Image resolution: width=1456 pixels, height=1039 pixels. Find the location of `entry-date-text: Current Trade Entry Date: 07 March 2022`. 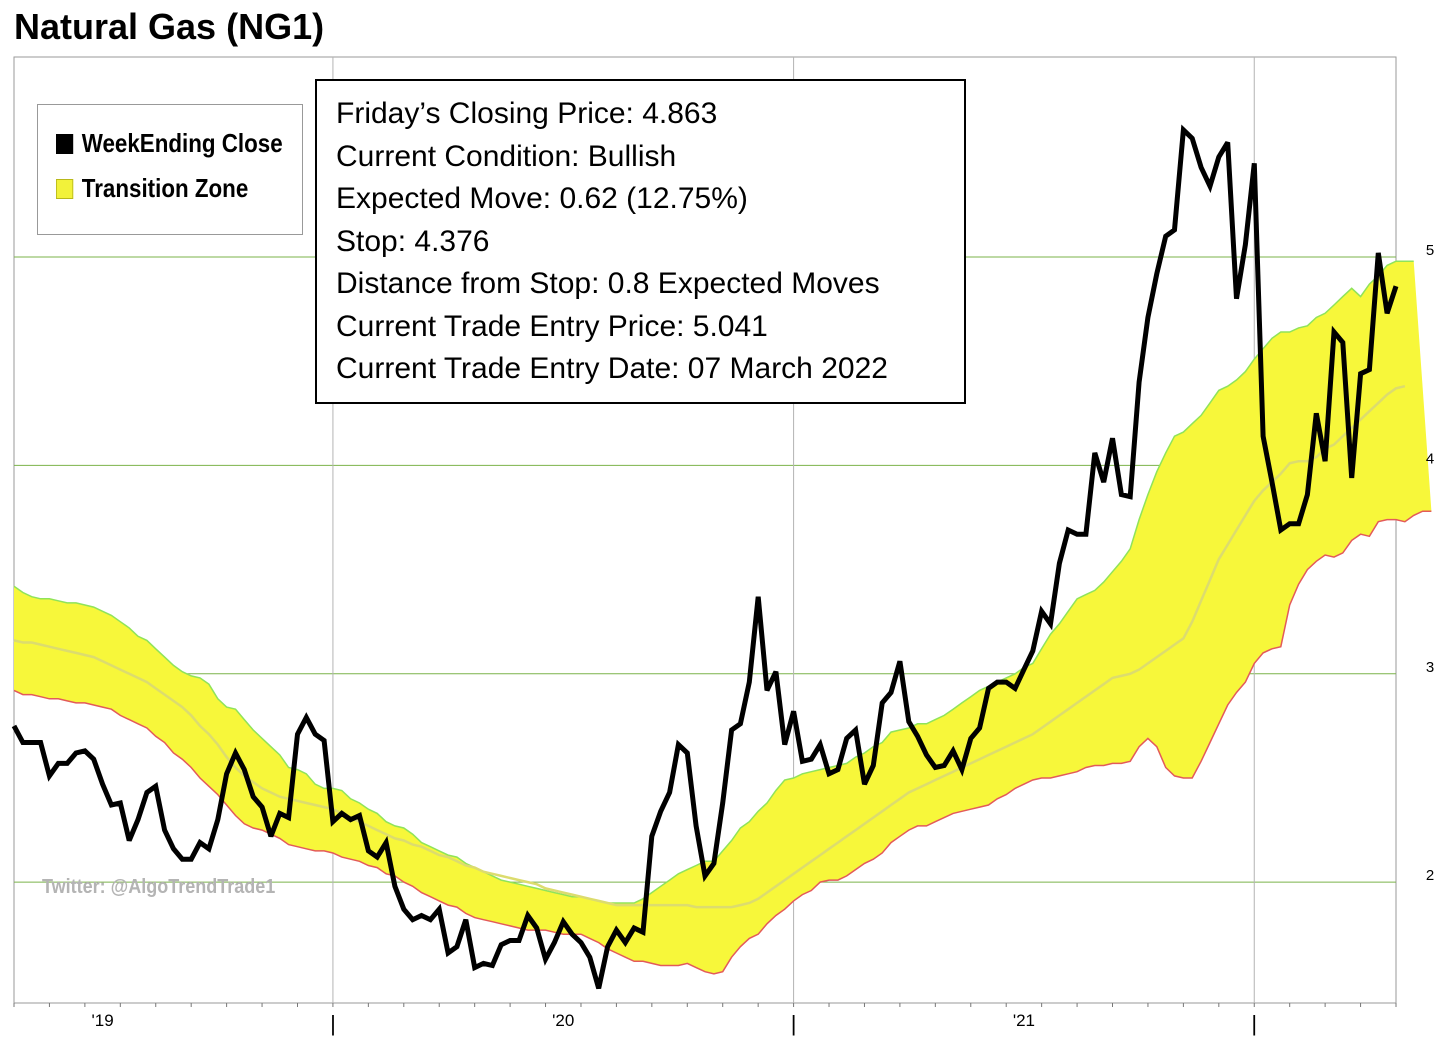

entry-date-text: Current Trade Entry Date: 07 March 2022 is located at coordinates (612, 368).